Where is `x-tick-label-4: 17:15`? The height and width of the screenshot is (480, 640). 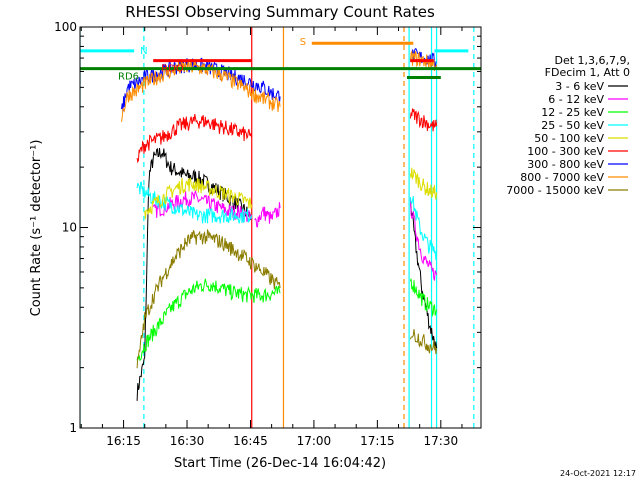
x-tick-label-4: 17:15 is located at coordinates (377, 441).